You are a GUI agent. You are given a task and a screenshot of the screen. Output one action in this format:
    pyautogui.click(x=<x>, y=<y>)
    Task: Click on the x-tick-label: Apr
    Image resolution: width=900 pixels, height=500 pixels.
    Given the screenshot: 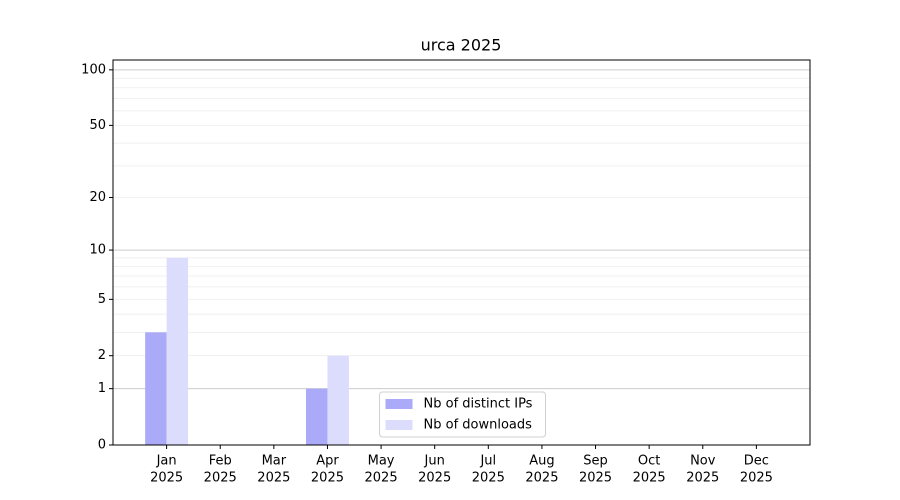 What is the action you would take?
    pyautogui.click(x=327, y=461)
    